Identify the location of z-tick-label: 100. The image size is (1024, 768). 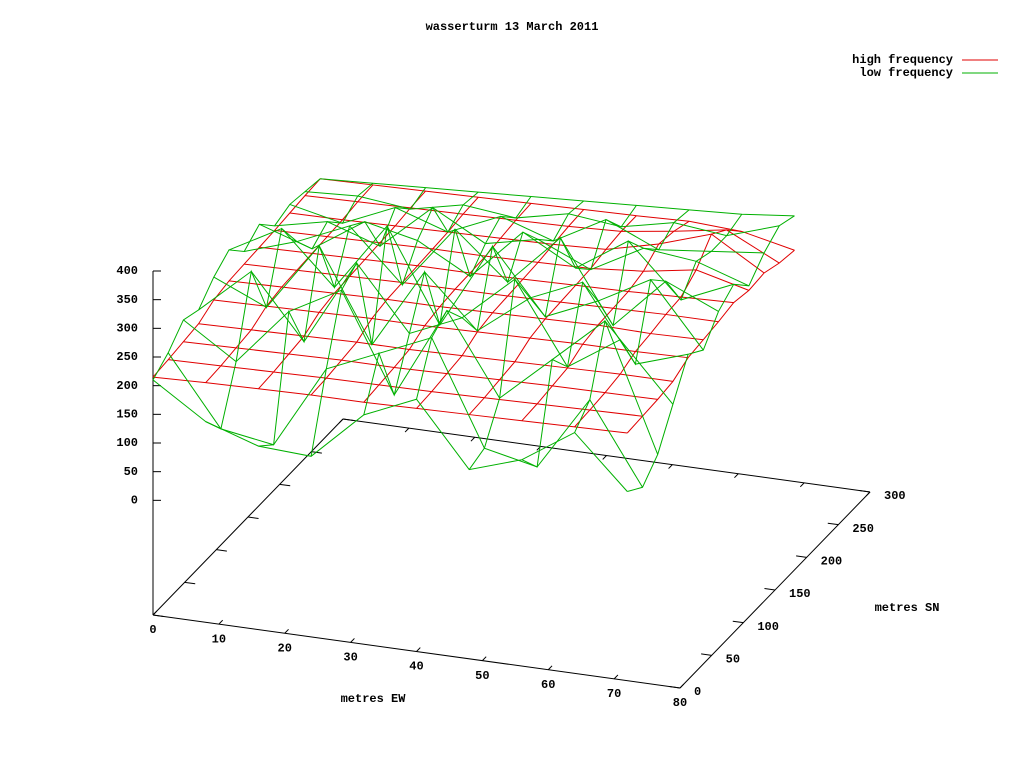
(127, 443).